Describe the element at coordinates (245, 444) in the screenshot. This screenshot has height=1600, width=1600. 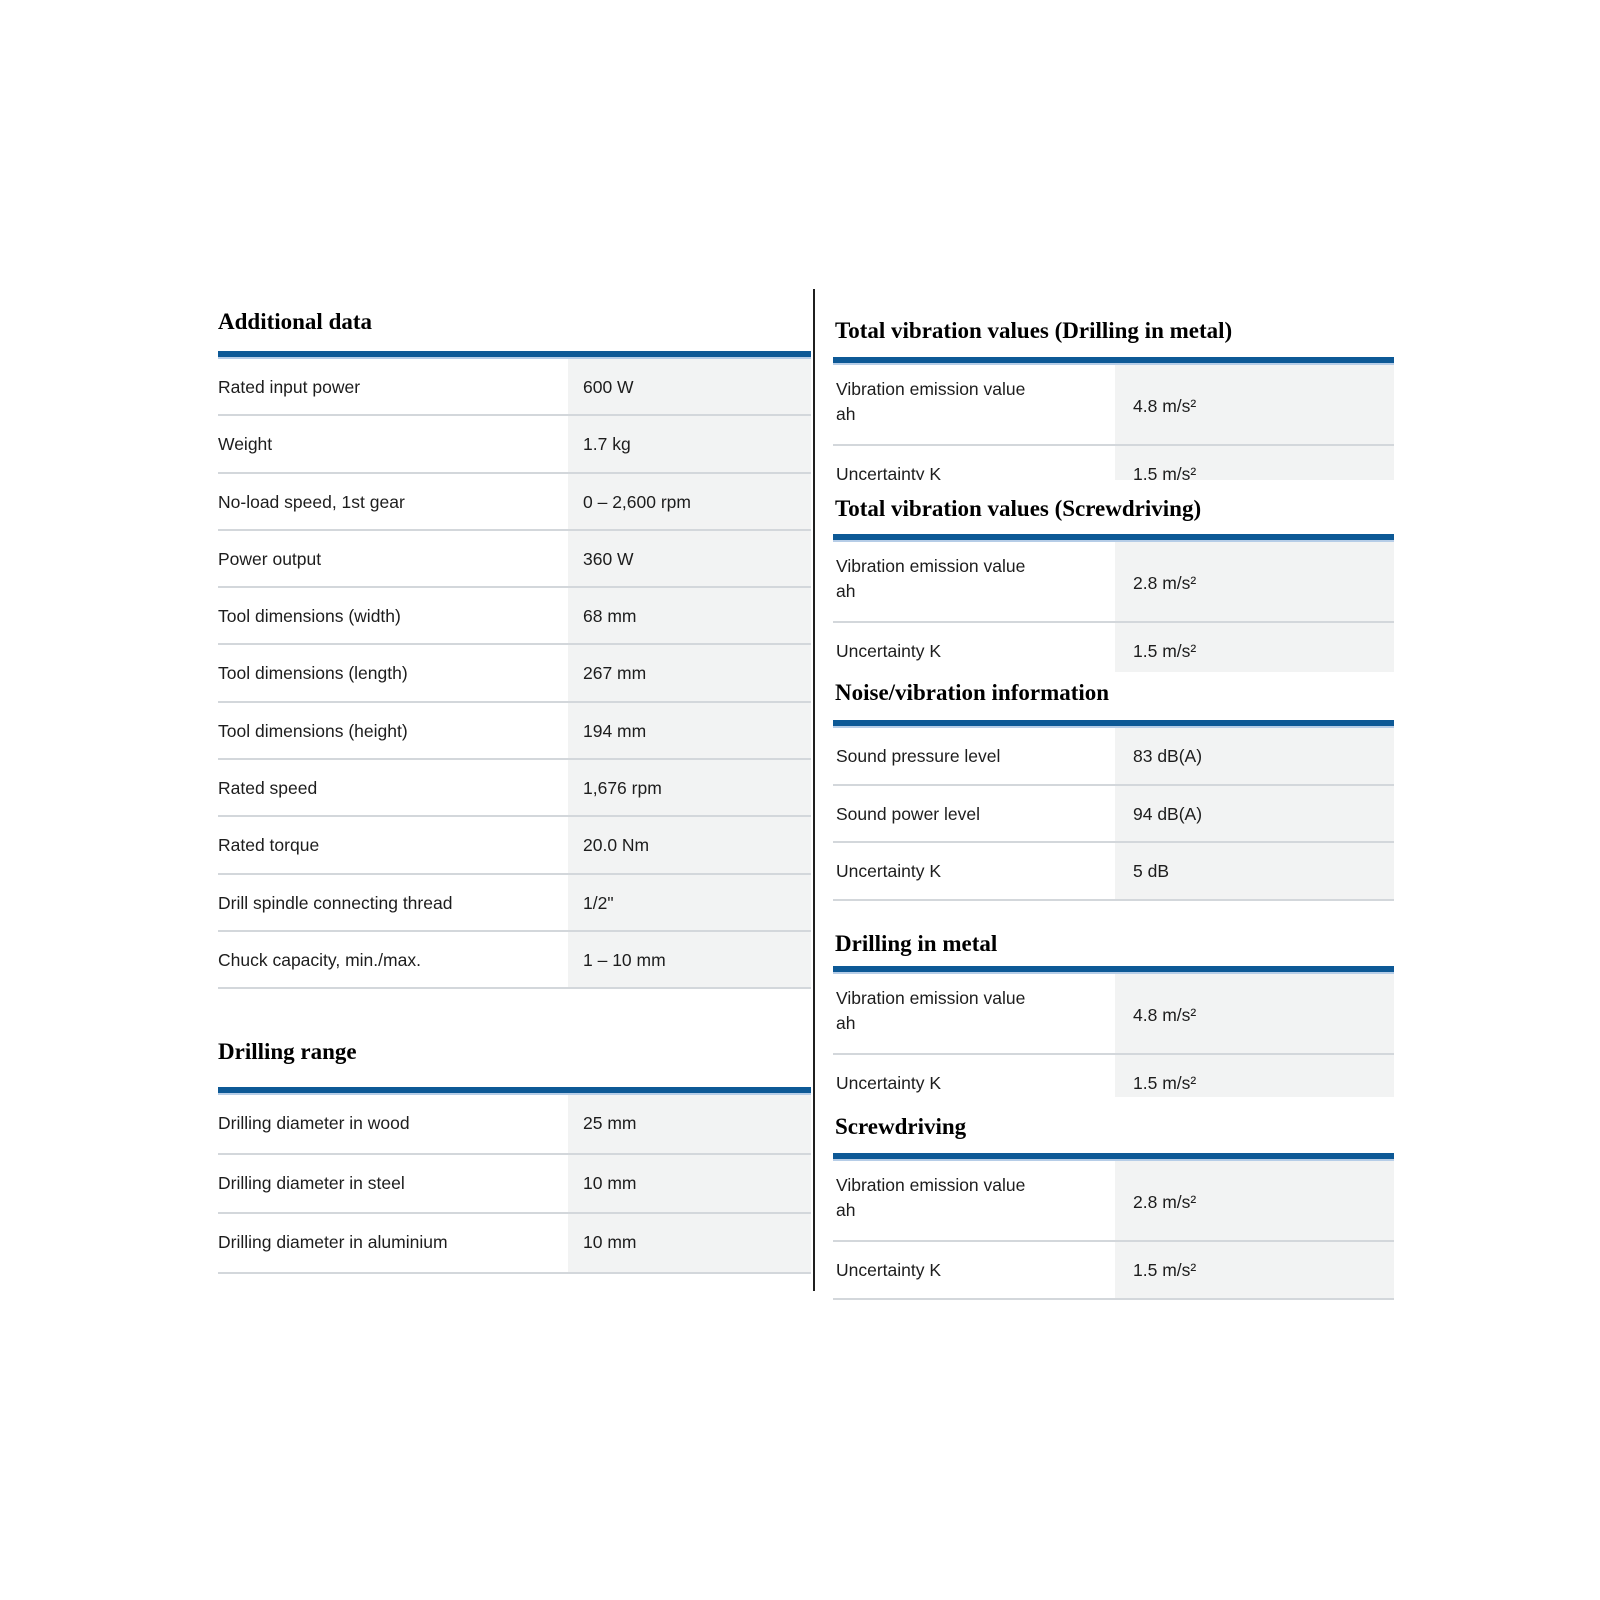
I see `spec-label: Weight` at that location.